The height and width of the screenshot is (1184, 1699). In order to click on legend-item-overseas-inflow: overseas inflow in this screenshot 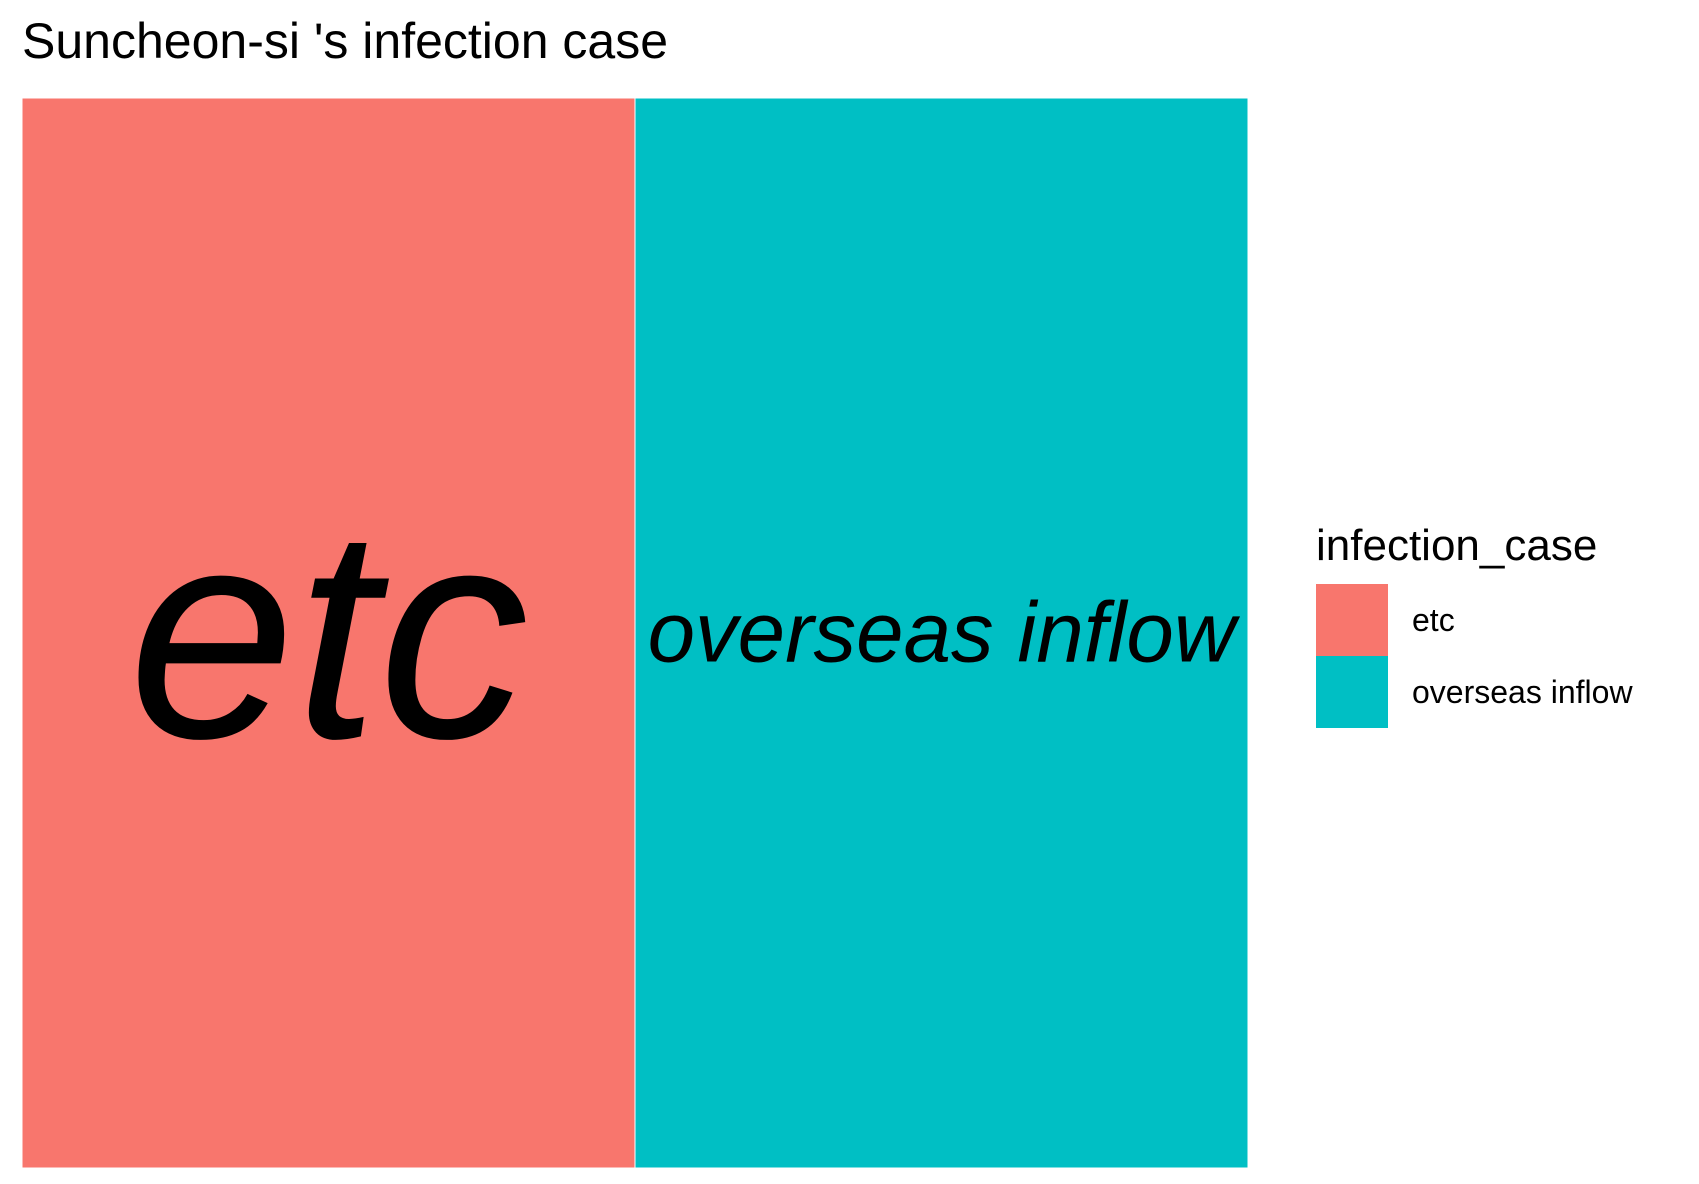, I will do `click(1474, 692)`.